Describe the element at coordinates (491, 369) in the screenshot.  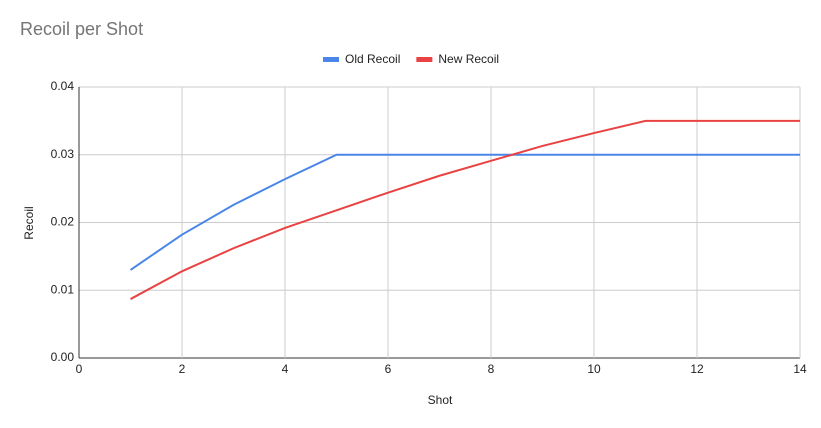
I see `x-tick-label: 8` at that location.